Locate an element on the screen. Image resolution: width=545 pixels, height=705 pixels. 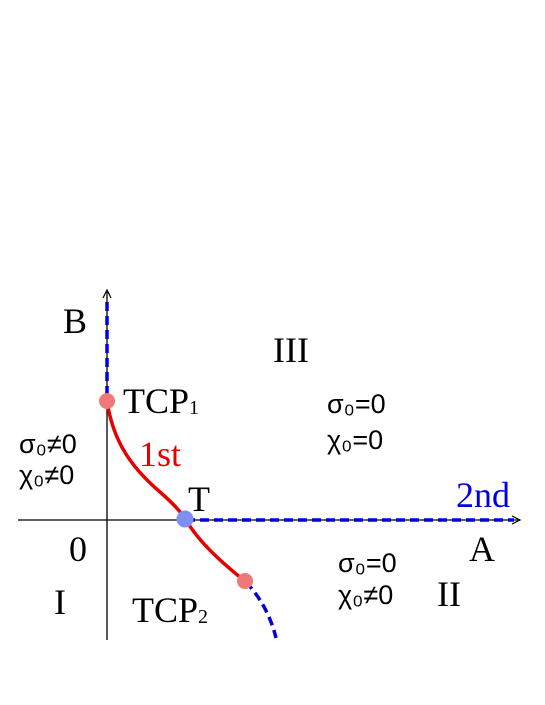
region-III-label: III is located at coordinates (291, 350).